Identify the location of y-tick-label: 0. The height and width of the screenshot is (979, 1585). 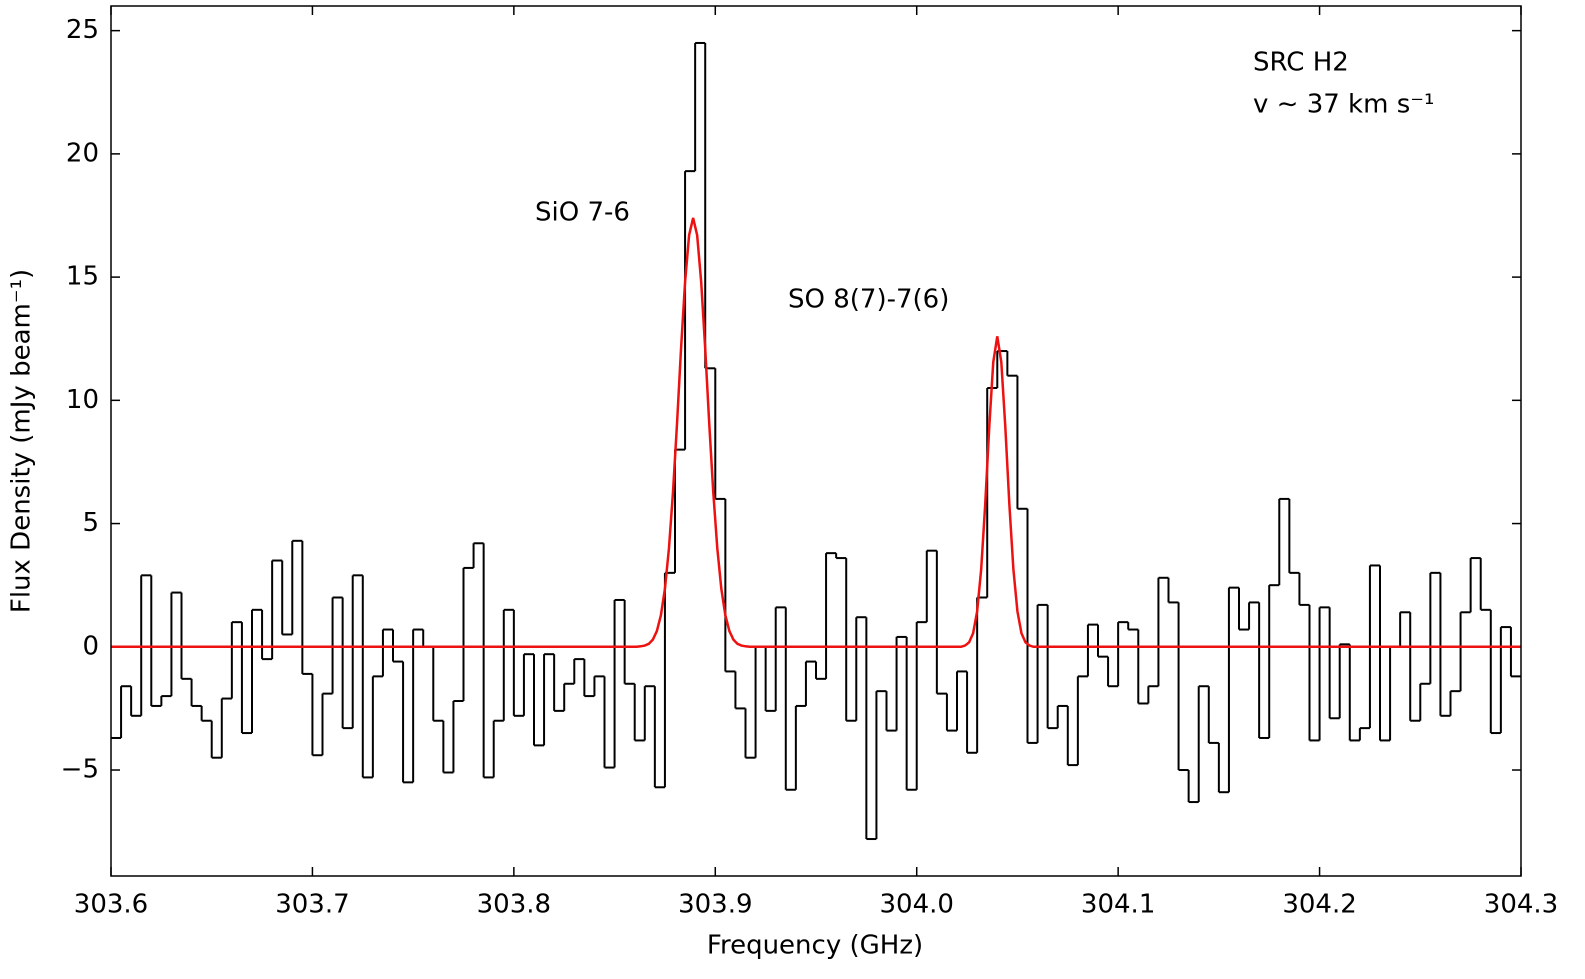
(90, 646).